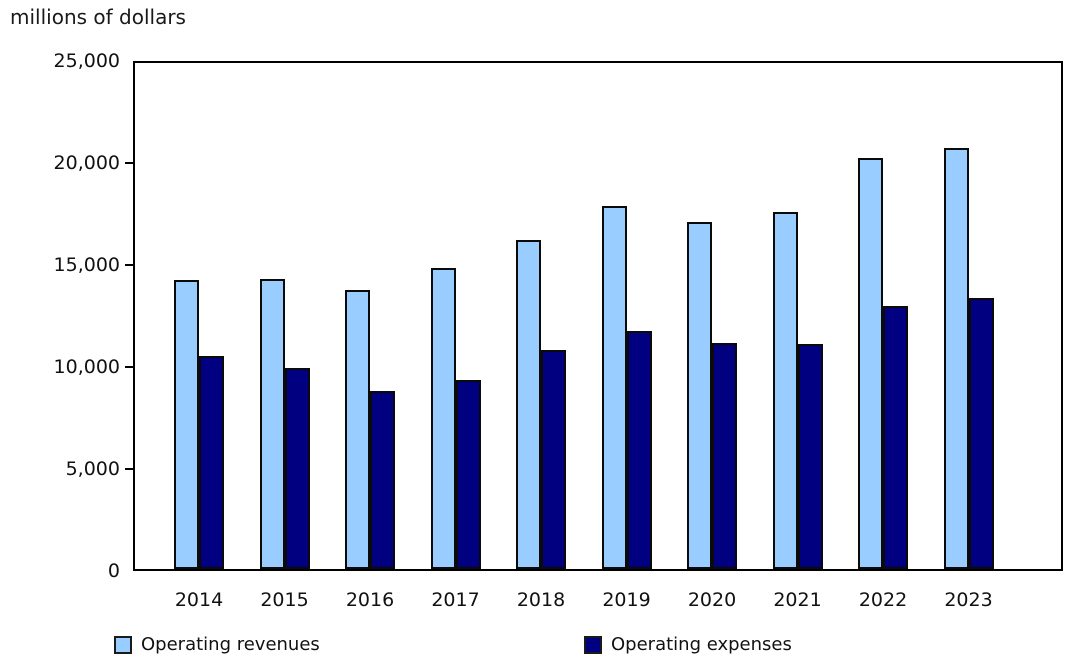 The width and height of the screenshot is (1092, 672). Describe the element at coordinates (272, 424) in the screenshot. I see `bar-operating-revenues-2015` at that location.